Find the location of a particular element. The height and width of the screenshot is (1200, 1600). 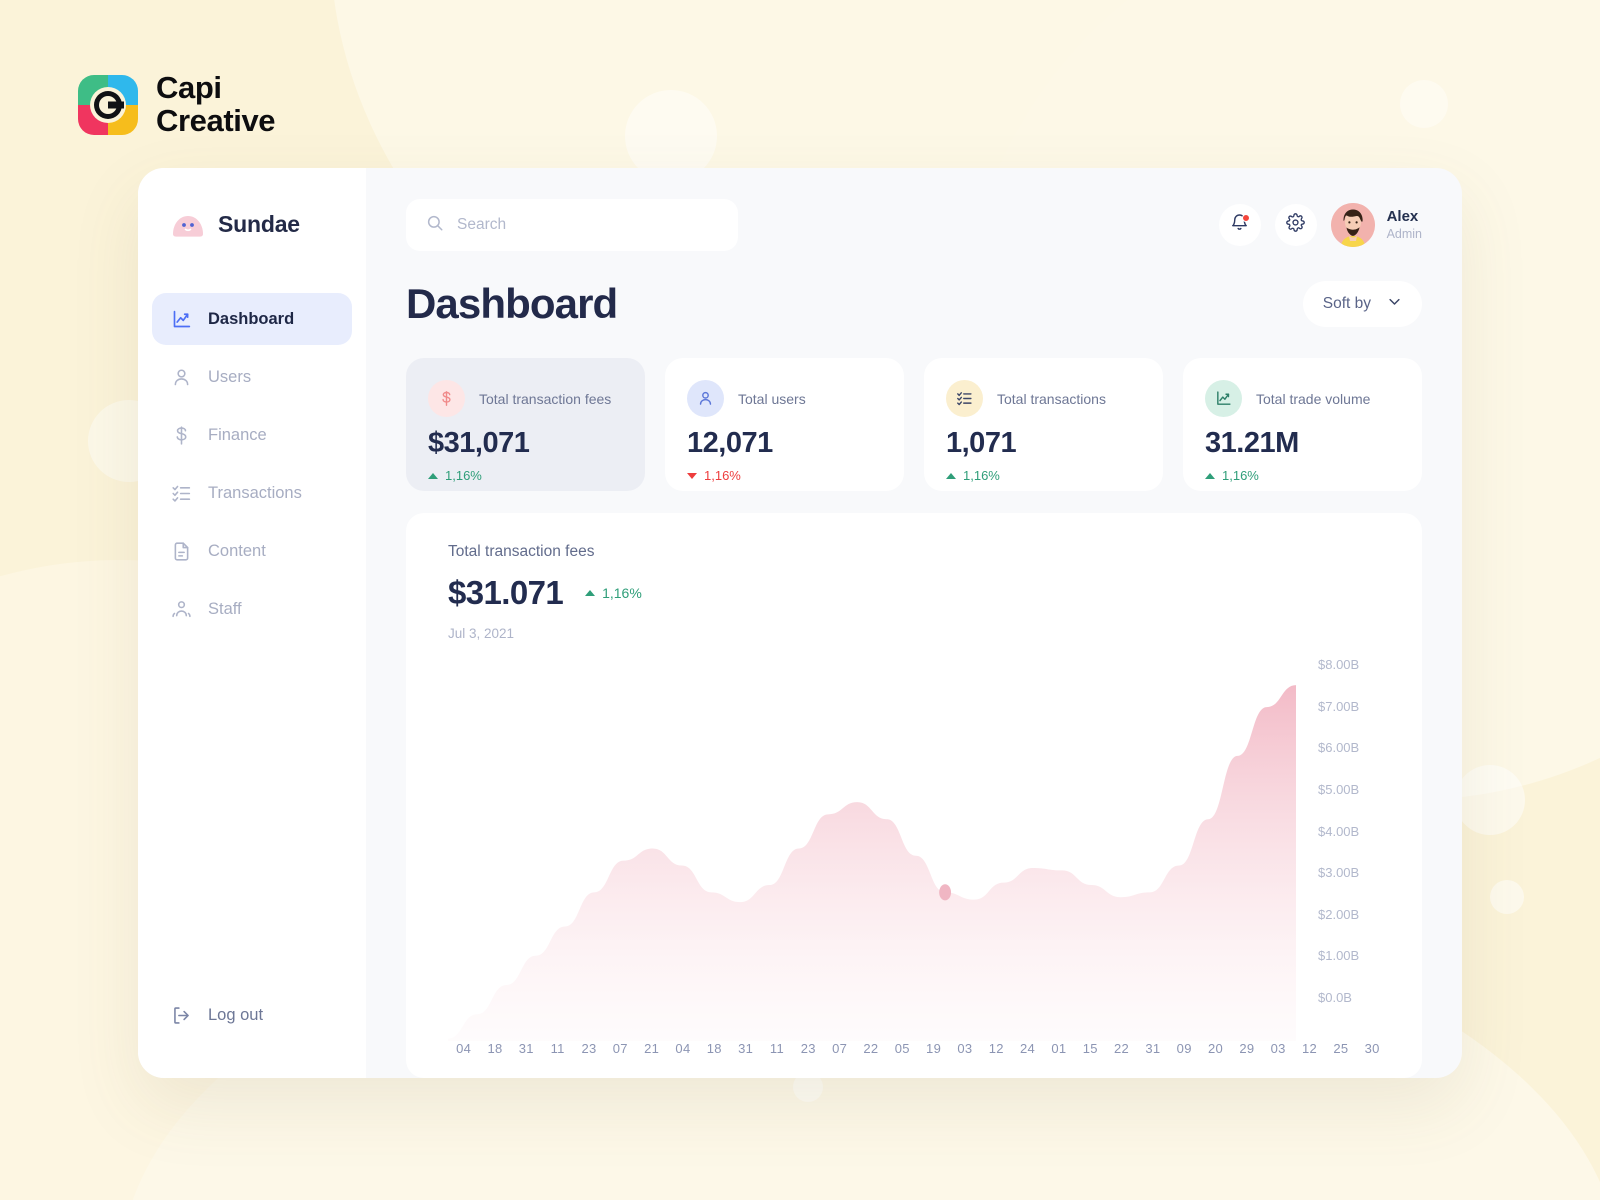

y-tick-label: $5.00B is located at coordinates (1339, 789).